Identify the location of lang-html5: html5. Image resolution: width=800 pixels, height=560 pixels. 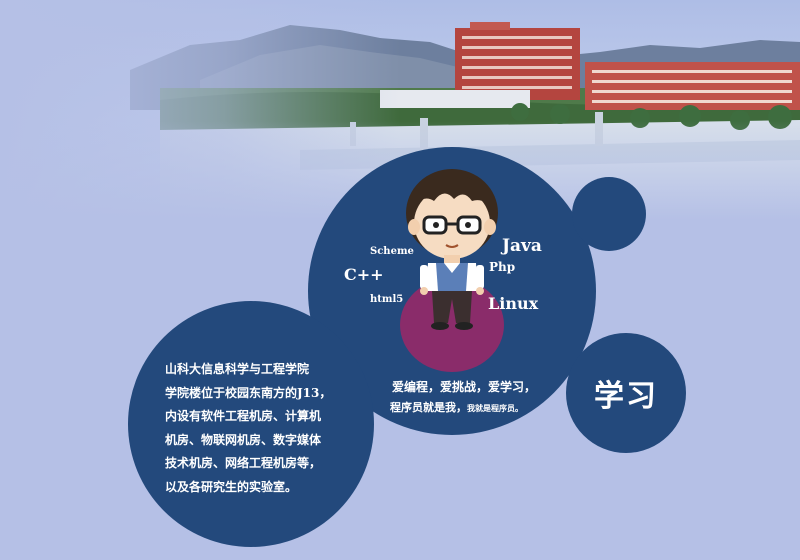
(387, 299).